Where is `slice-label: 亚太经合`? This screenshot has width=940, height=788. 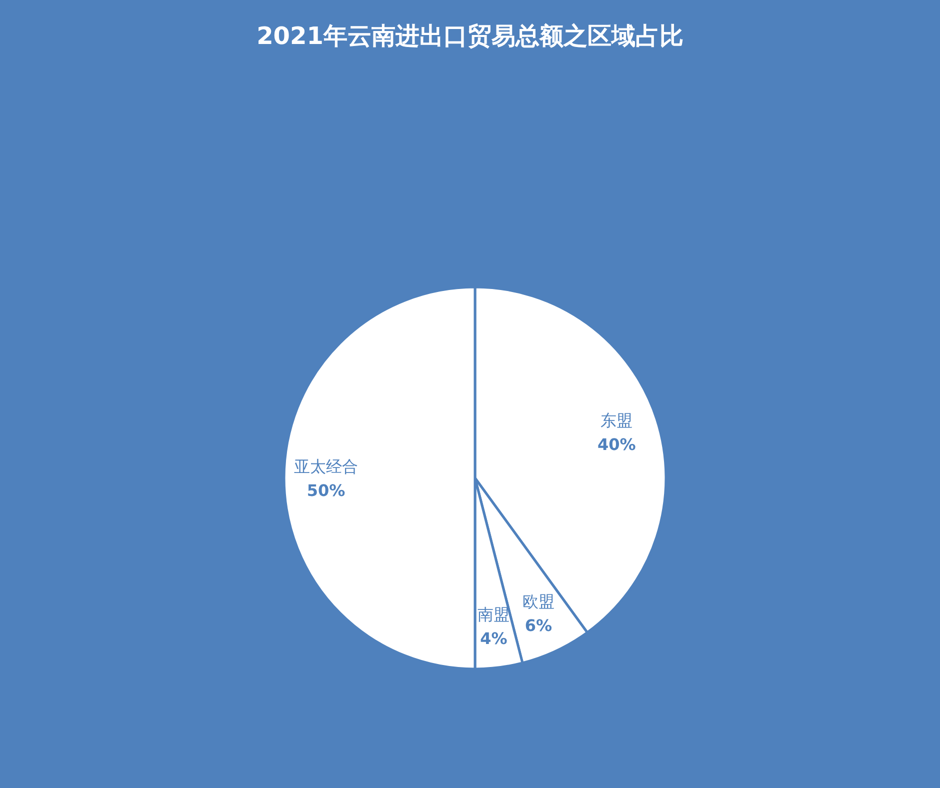 slice-label: 亚太经合 is located at coordinates (326, 466).